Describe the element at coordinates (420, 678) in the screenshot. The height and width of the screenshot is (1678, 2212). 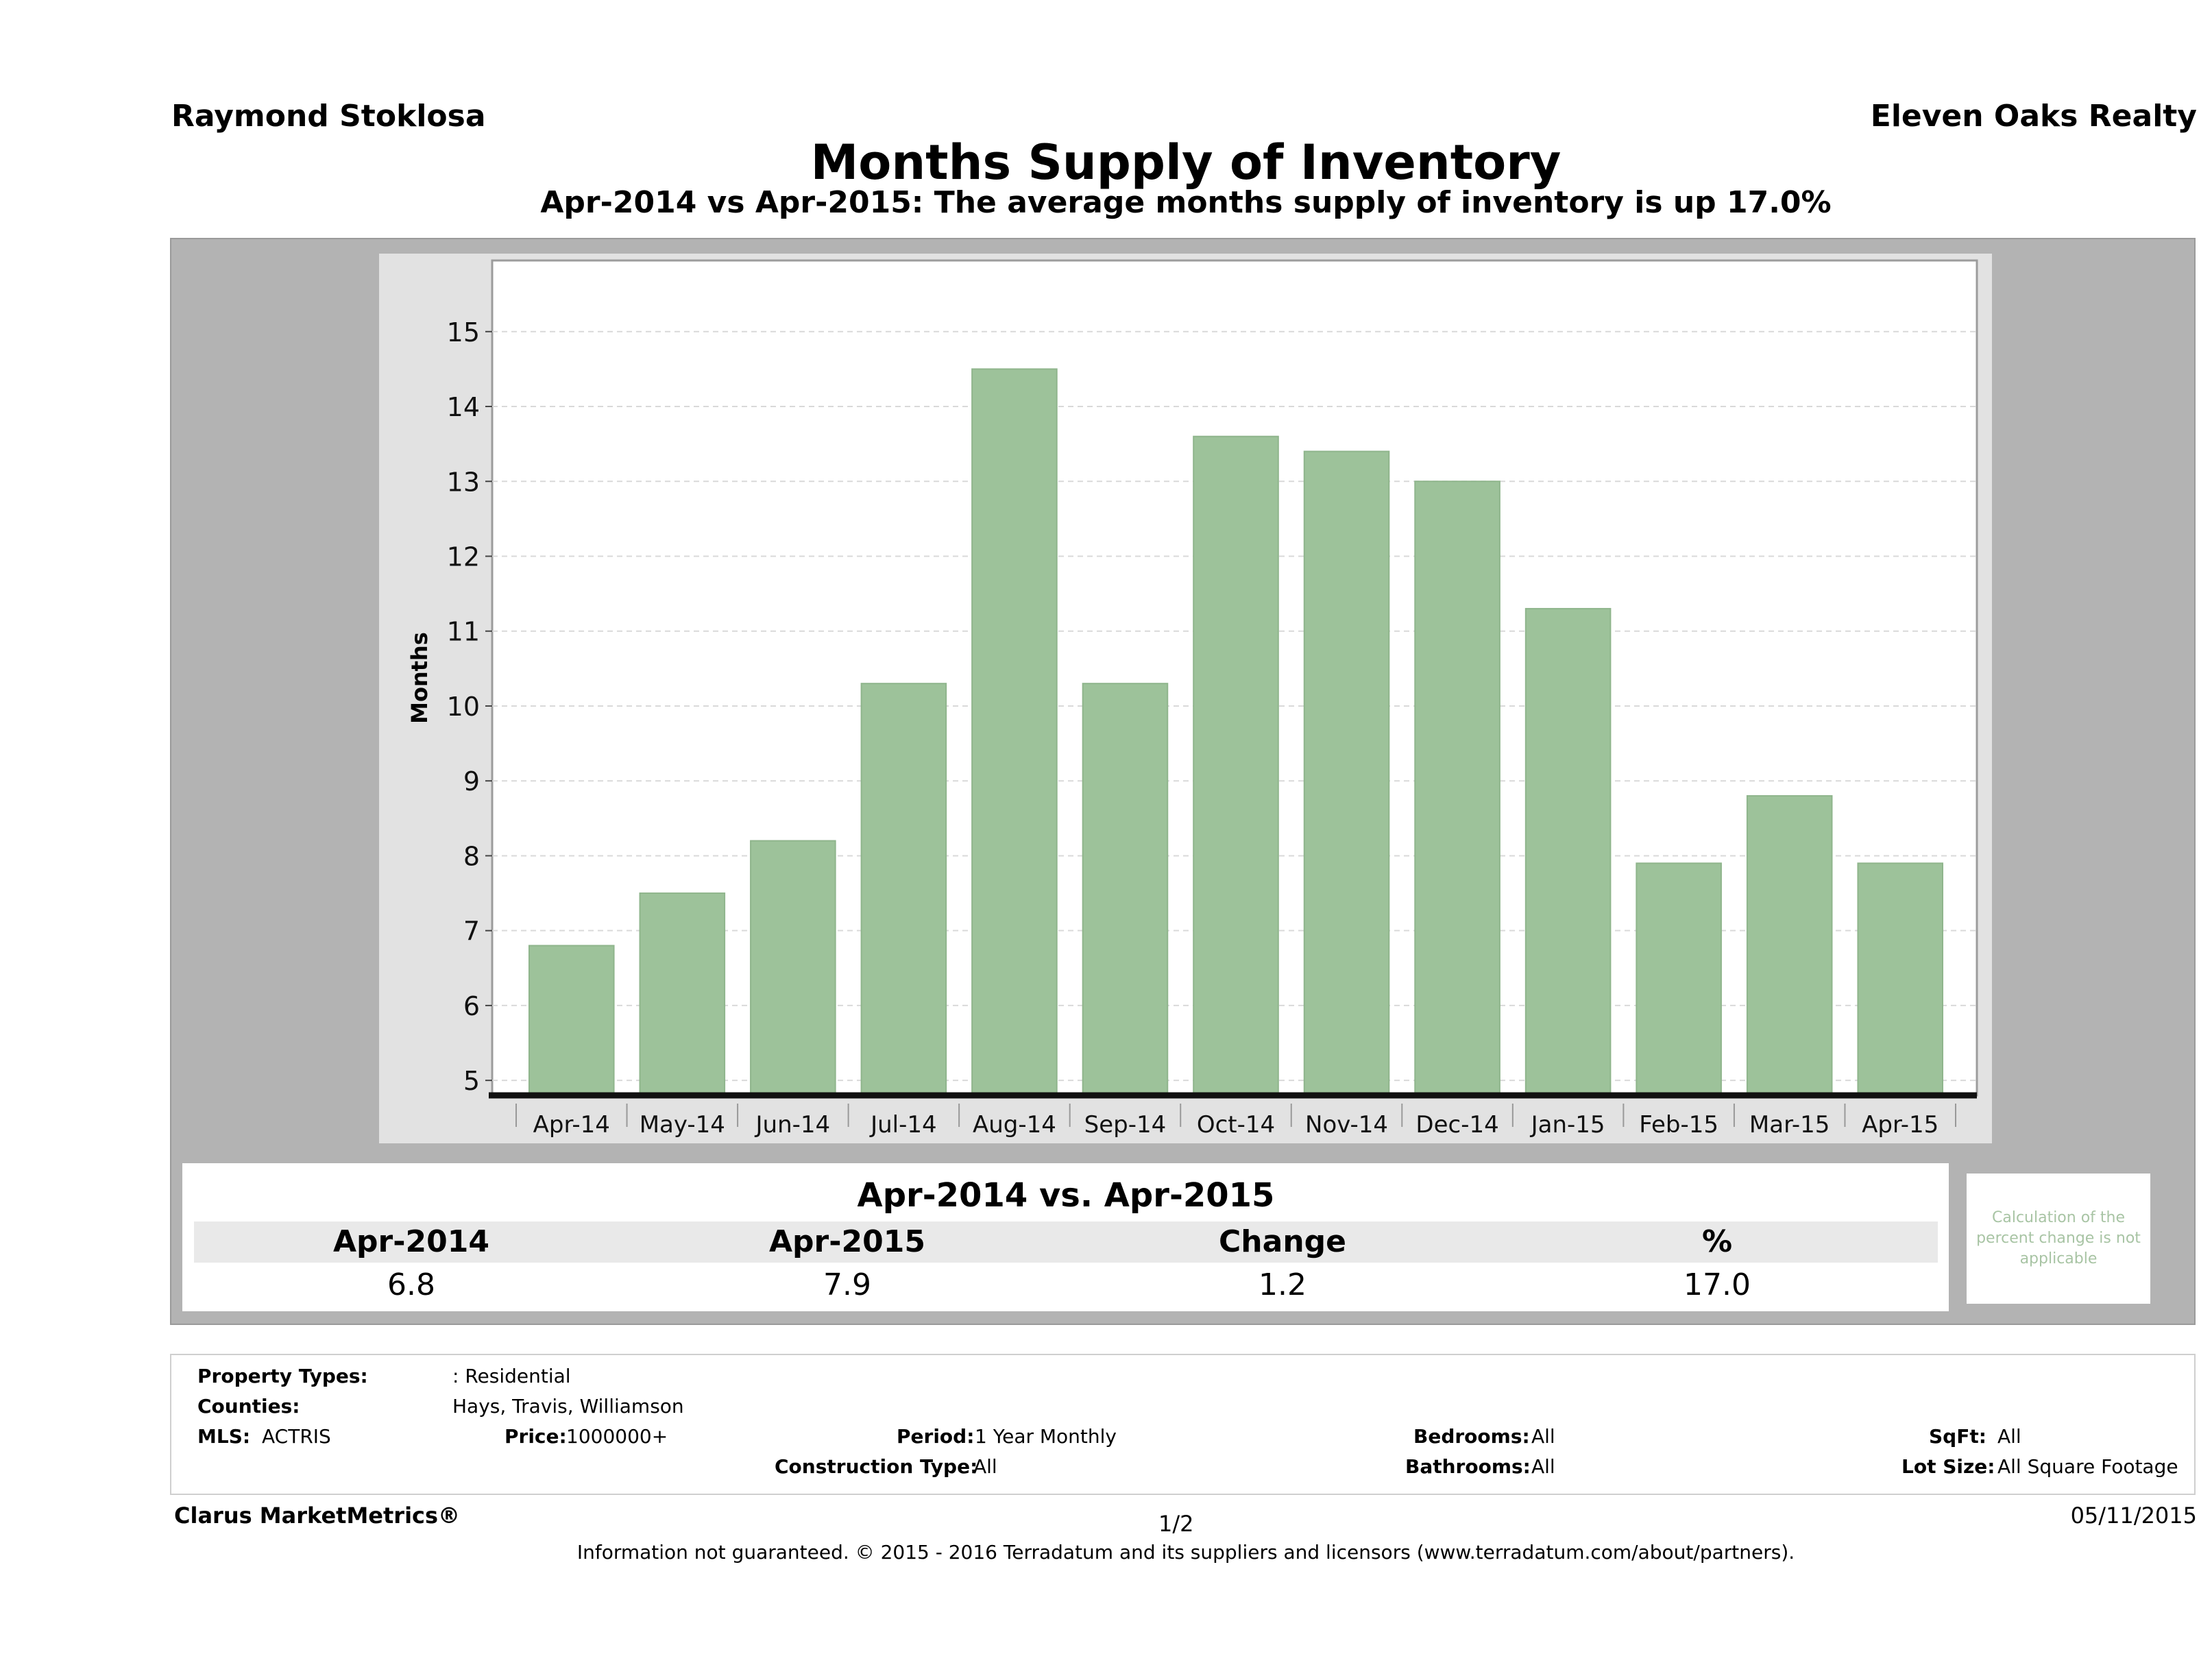
I see `y-axis-label: Months` at that location.